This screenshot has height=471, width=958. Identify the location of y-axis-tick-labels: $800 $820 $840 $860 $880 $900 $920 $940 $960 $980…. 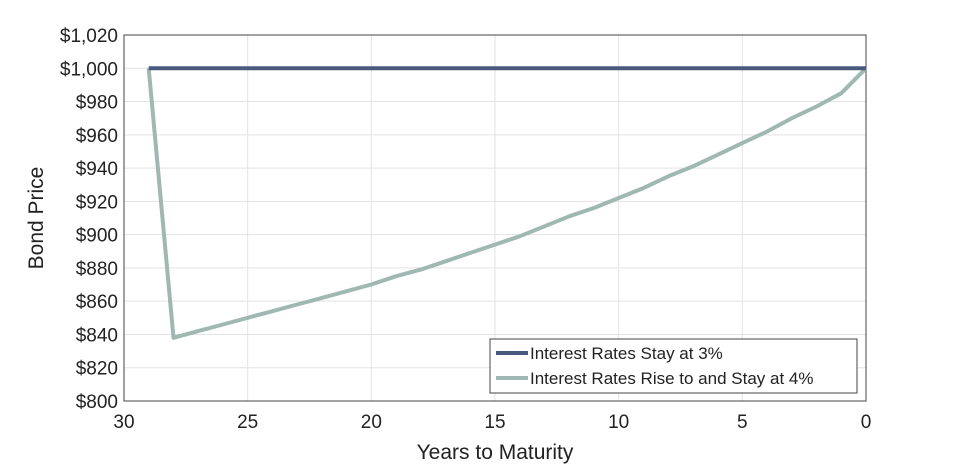
(89, 219).